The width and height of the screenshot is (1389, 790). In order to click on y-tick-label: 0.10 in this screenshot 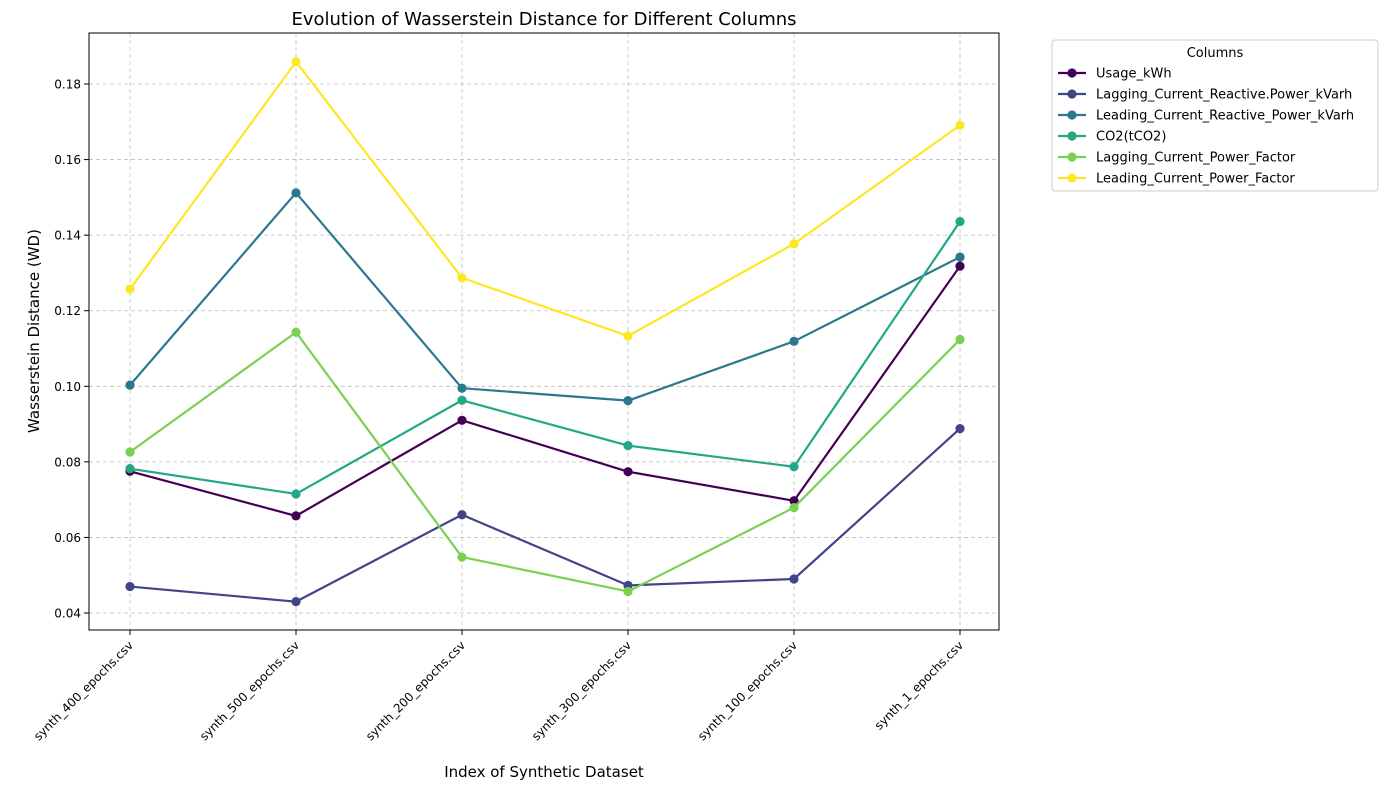, I will do `click(67, 387)`.